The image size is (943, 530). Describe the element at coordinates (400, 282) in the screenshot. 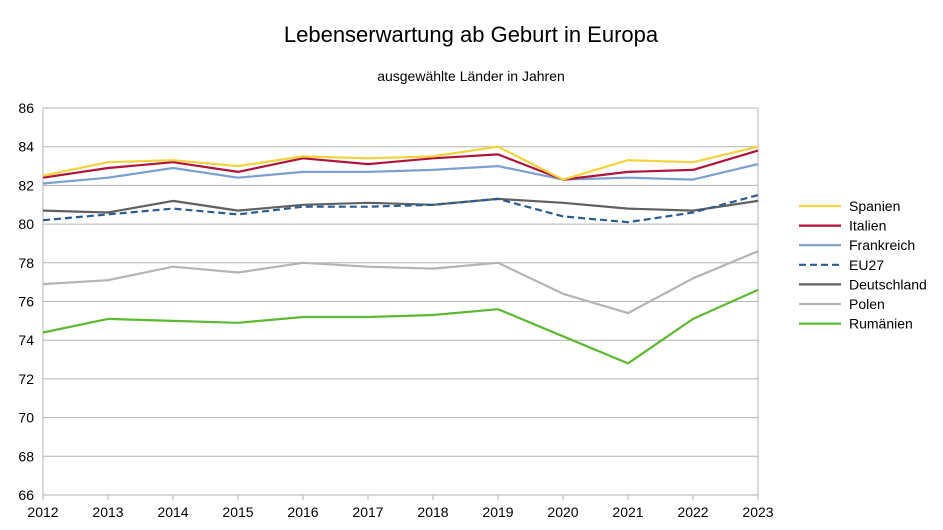

I see `series-line-polen` at that location.